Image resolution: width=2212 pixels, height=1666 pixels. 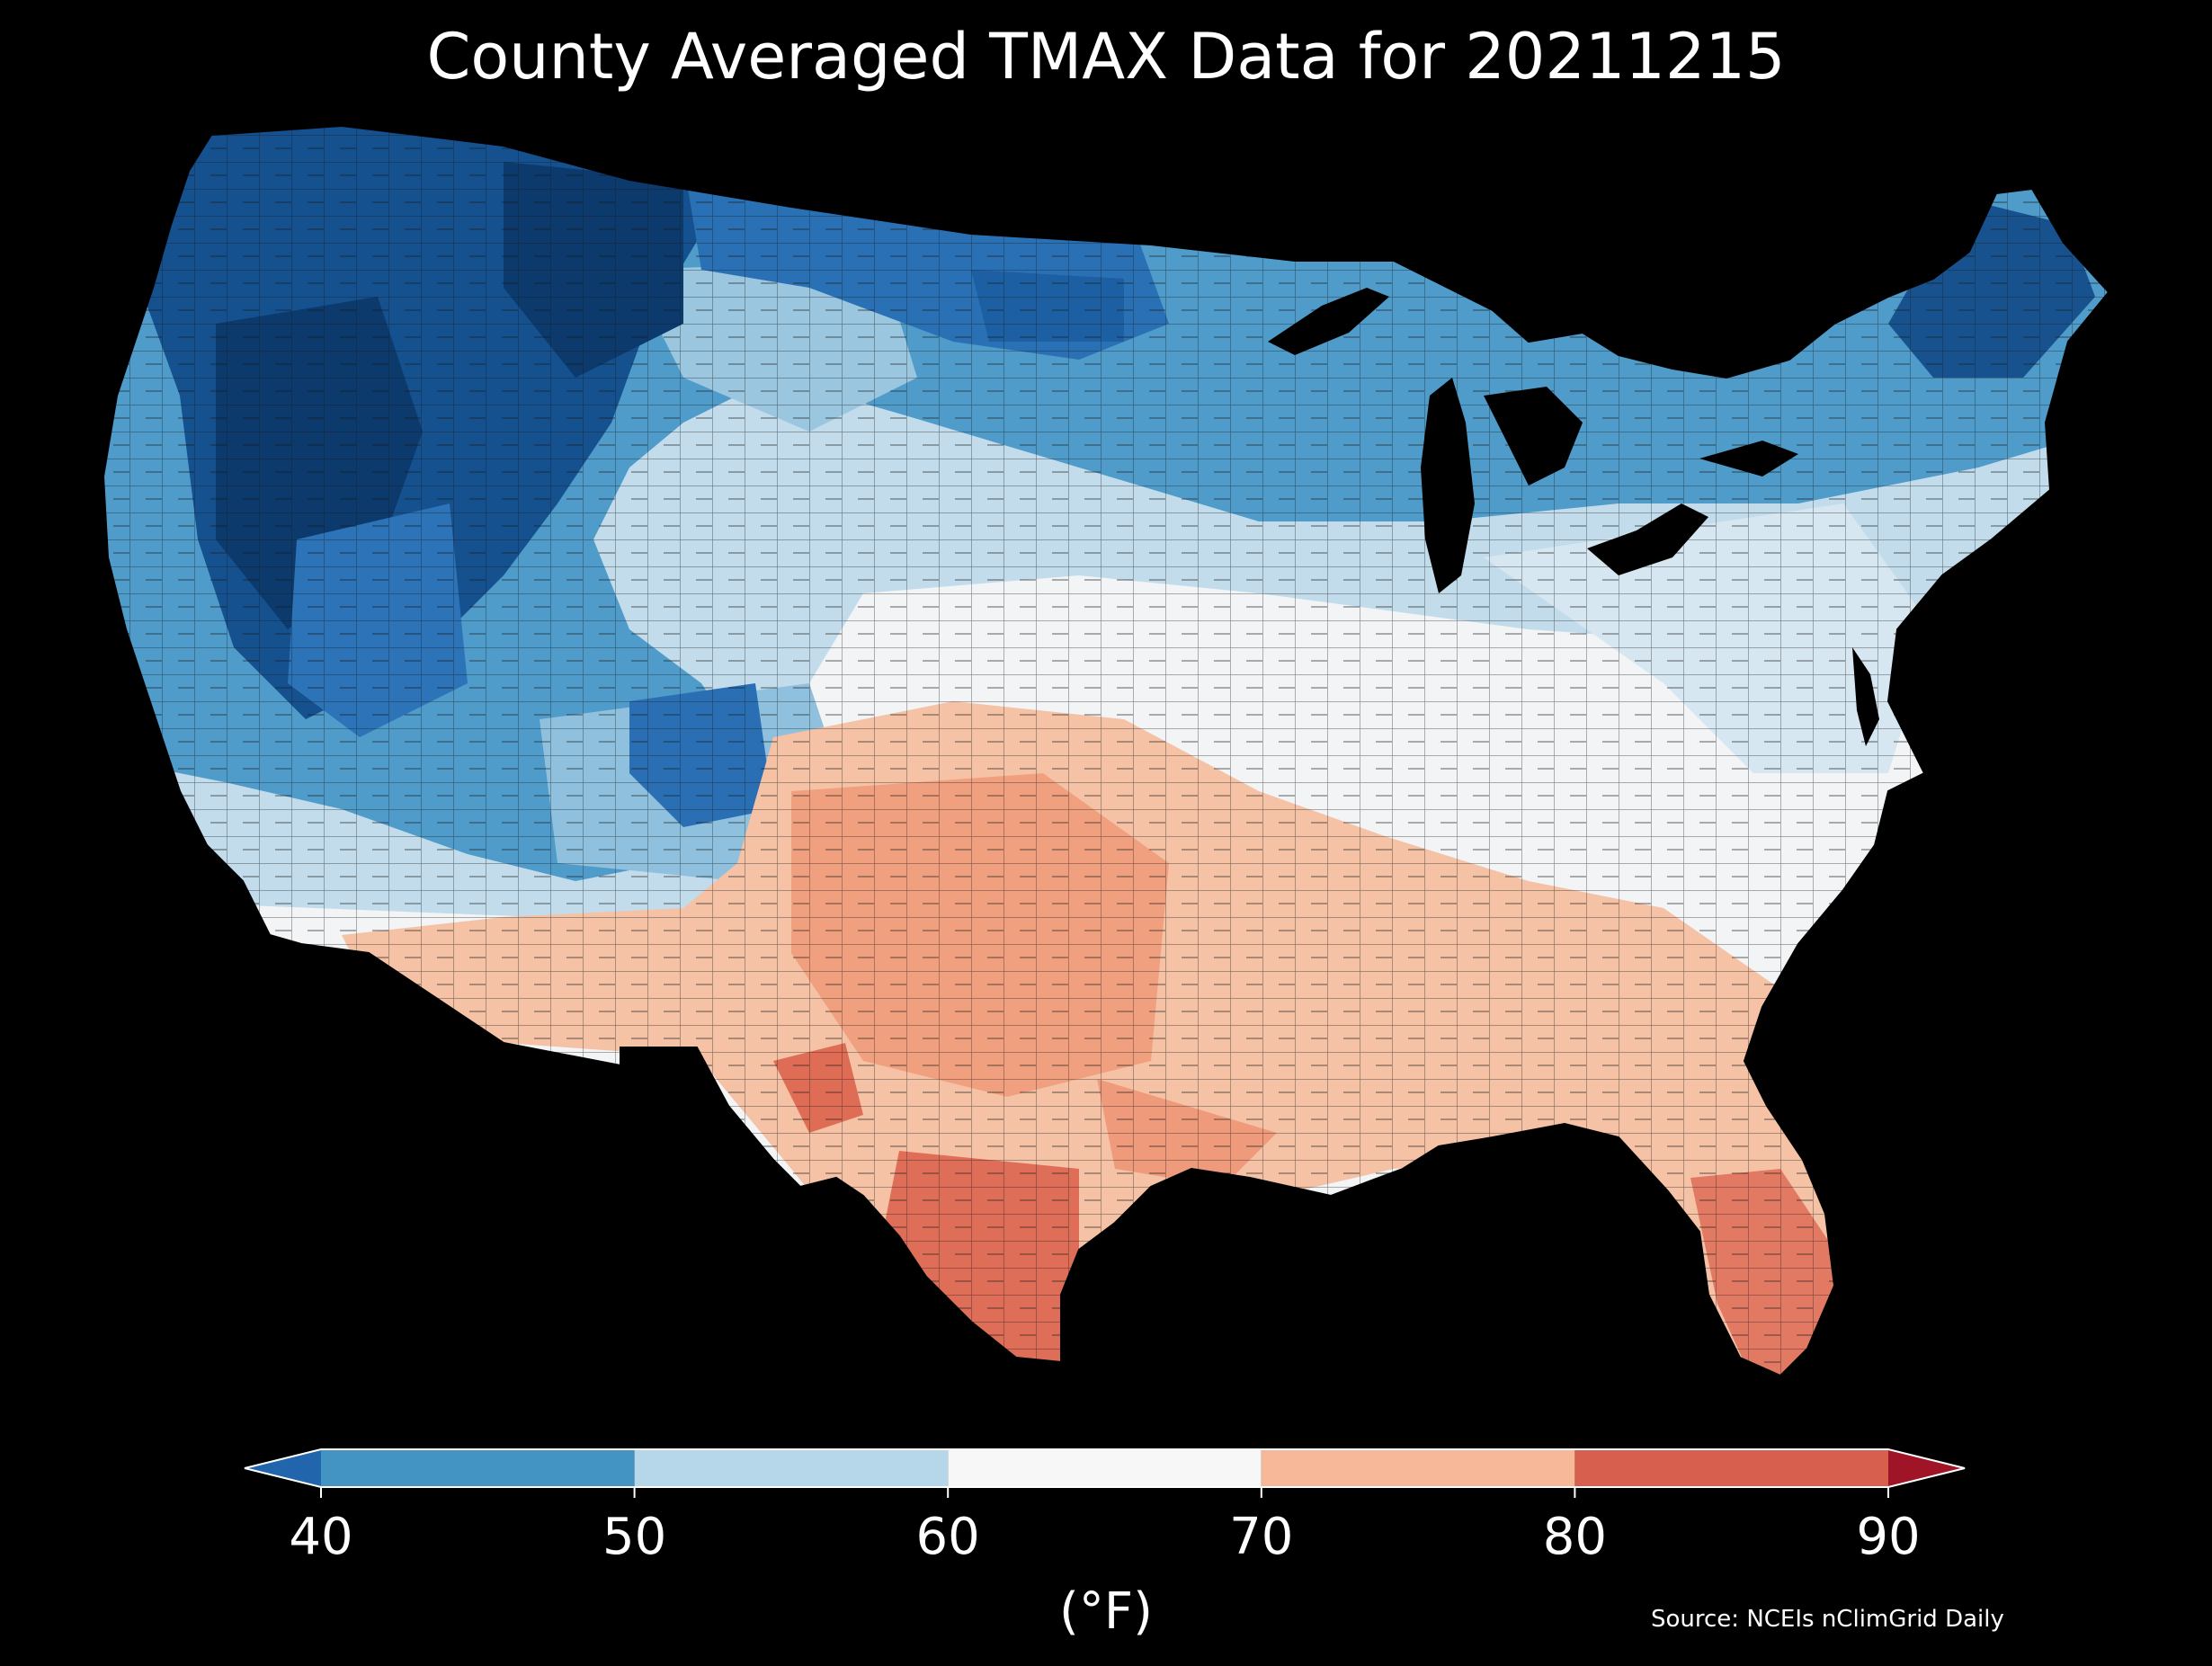 What do you see at coordinates (321, 1537) in the screenshot?
I see `colorbar-tick-label: 40` at bounding box center [321, 1537].